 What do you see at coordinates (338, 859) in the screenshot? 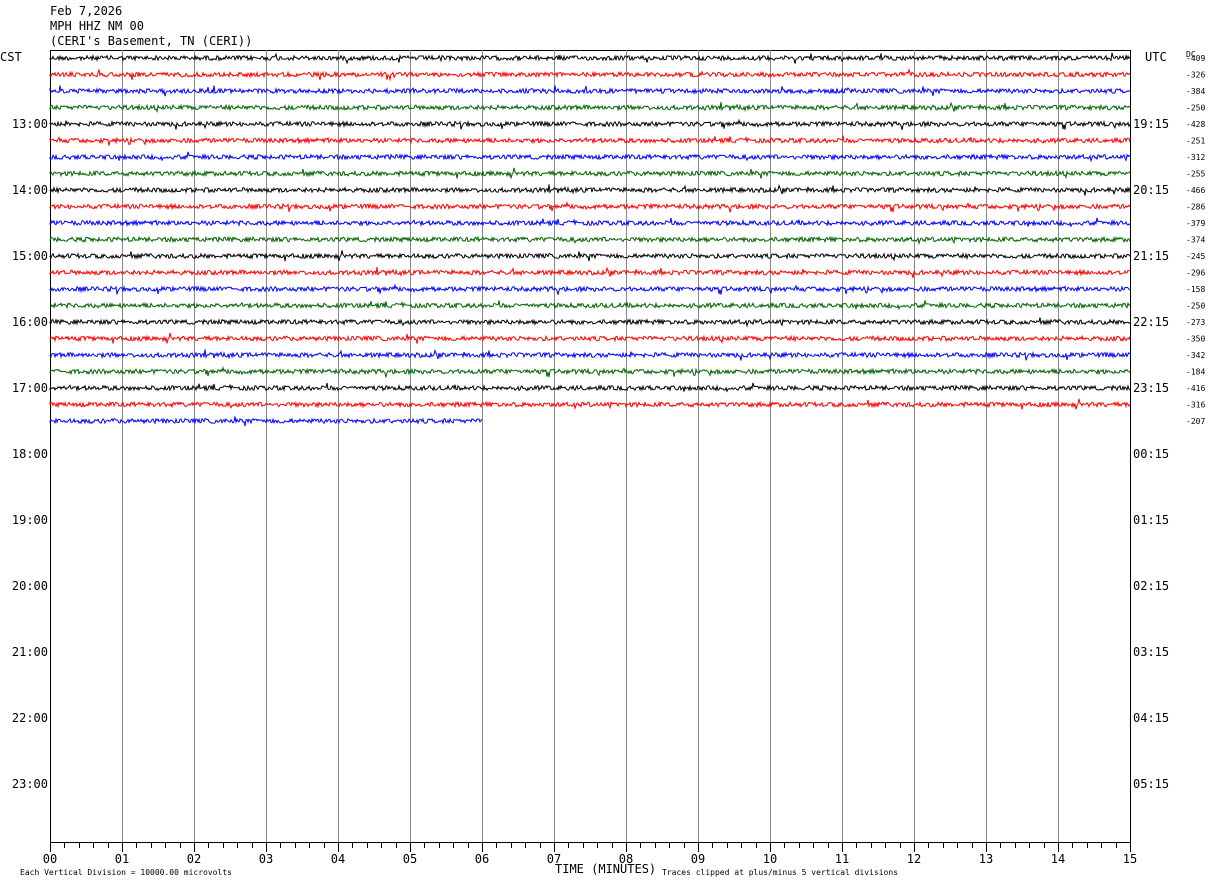
I see `x-tick-label-04: 04` at bounding box center [338, 859].